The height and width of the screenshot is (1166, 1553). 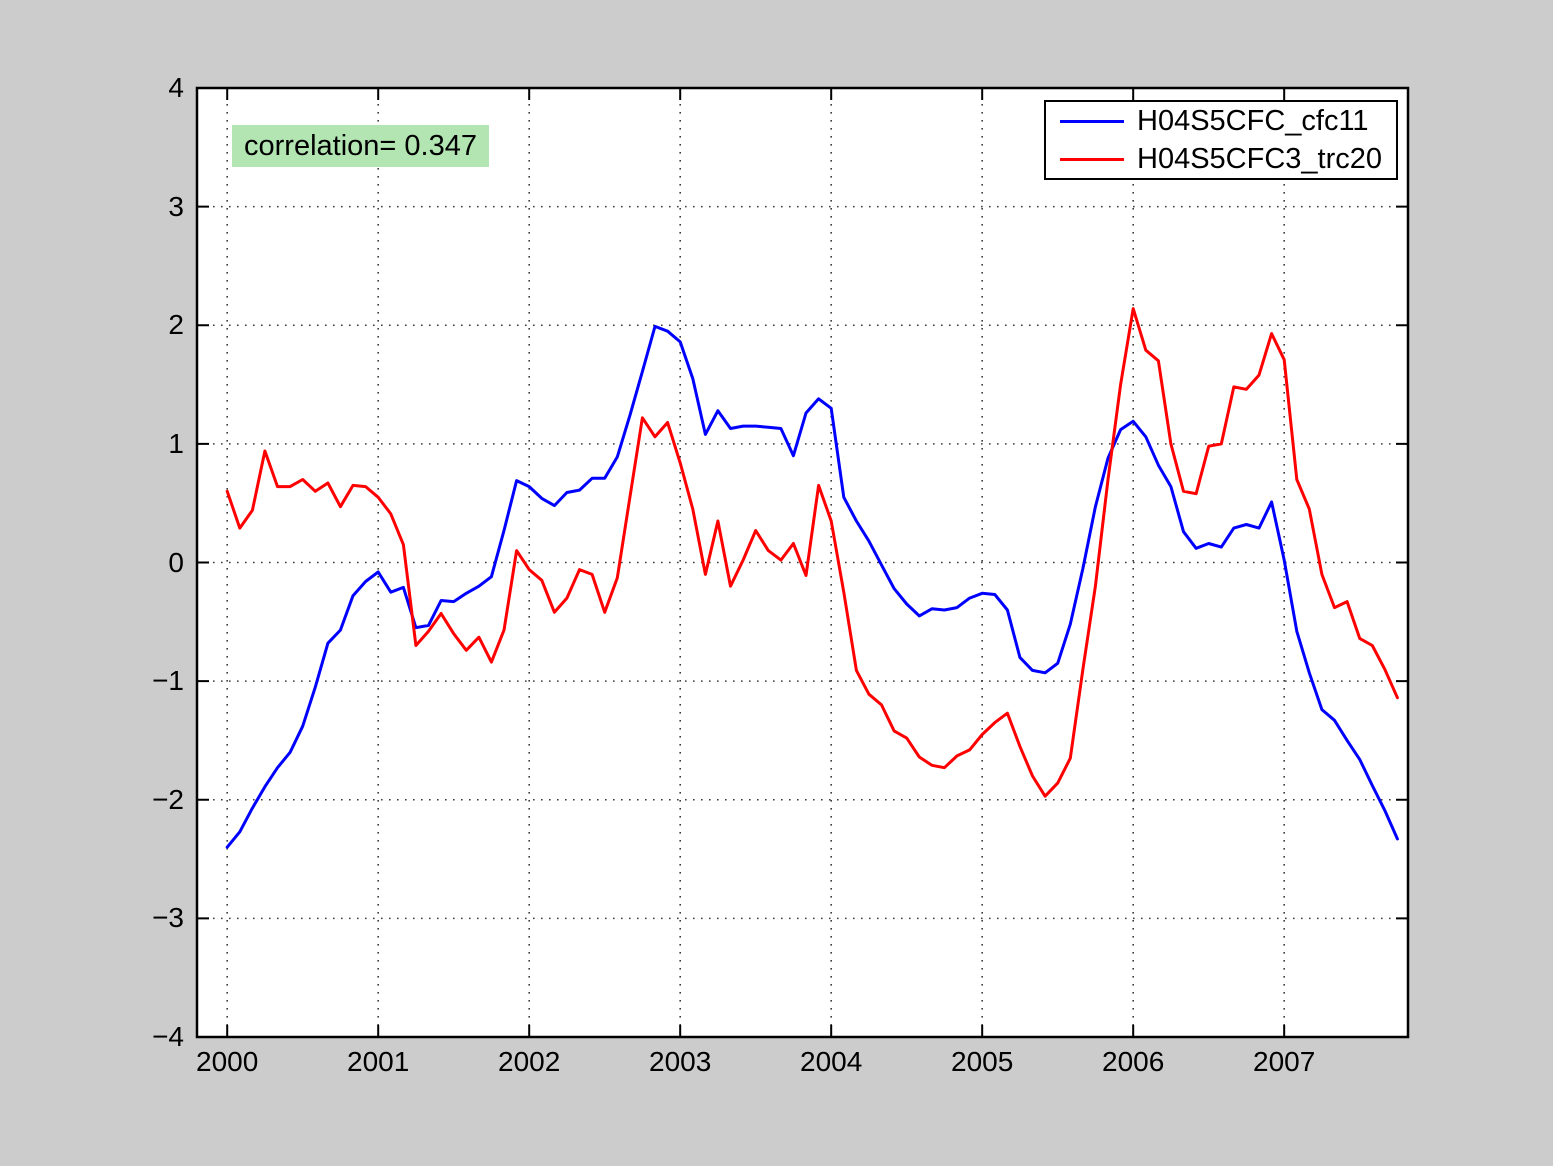 What do you see at coordinates (168, 918) in the screenshot?
I see `y-tick-label: −3` at bounding box center [168, 918].